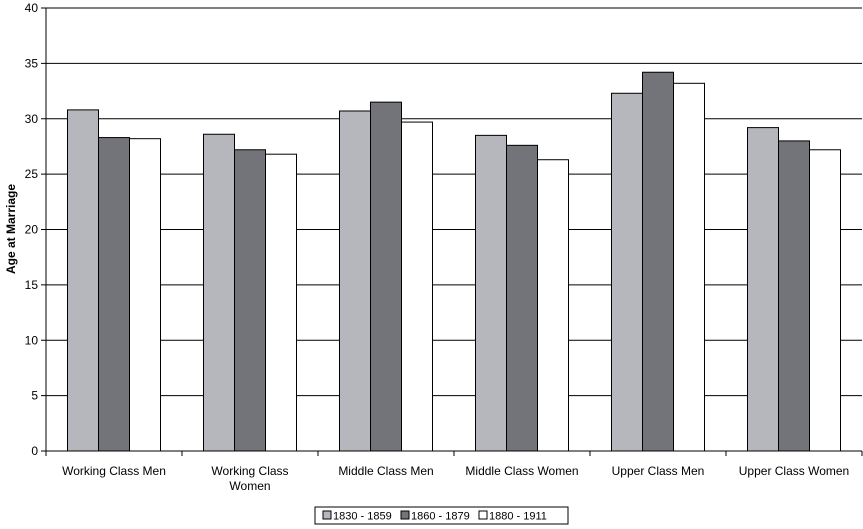 This screenshot has width=863, height=529. I want to click on y-tick-label: 30, so click(32, 119).